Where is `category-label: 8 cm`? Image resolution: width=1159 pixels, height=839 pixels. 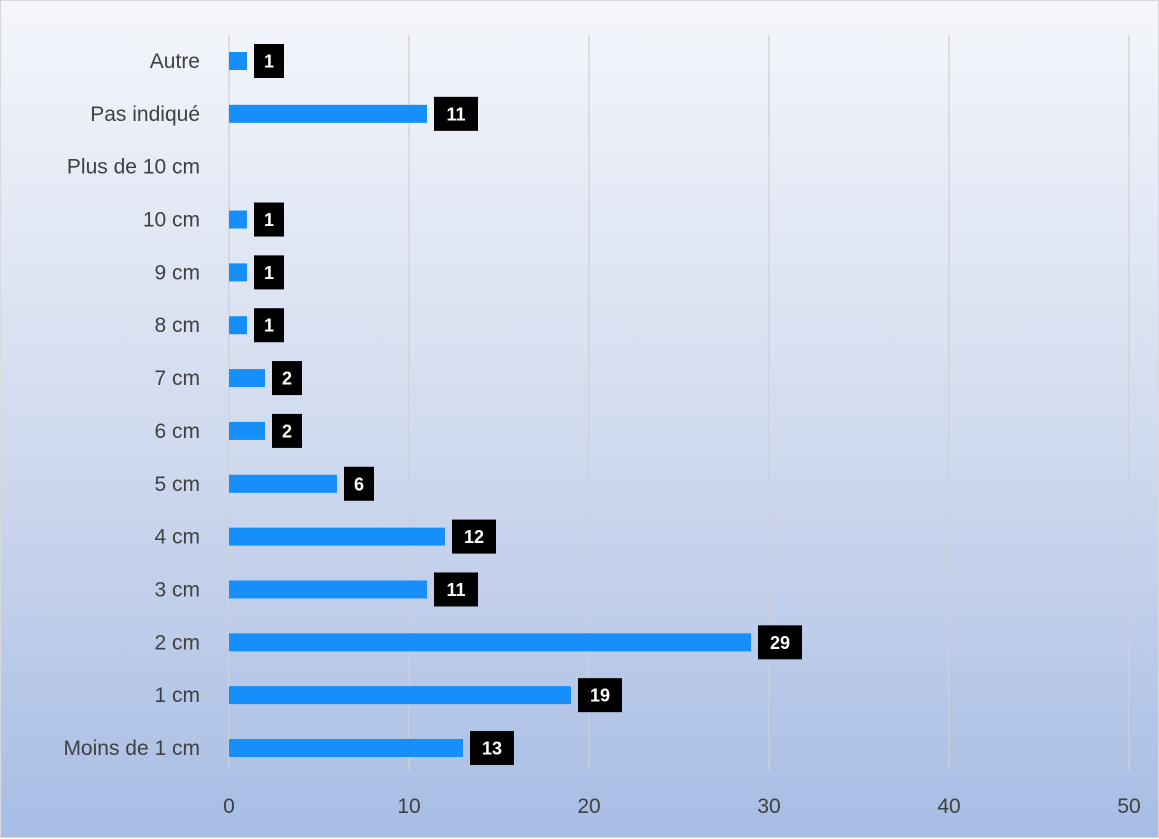 category-label: 8 cm is located at coordinates (177, 325).